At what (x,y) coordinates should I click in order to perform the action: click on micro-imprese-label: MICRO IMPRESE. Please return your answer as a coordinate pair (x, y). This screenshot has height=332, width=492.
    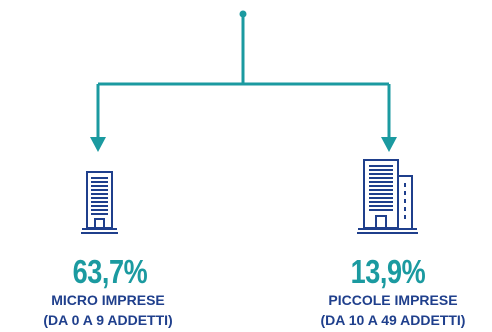
    Looking at the image, I should click on (108, 300).